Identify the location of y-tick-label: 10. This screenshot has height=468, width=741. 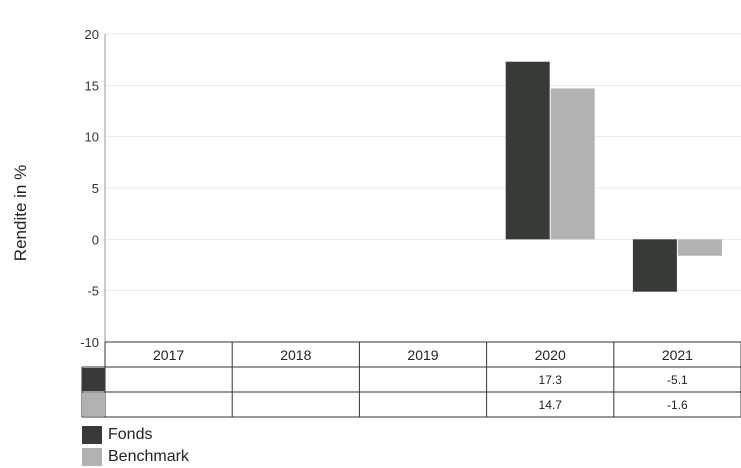
(92, 137).